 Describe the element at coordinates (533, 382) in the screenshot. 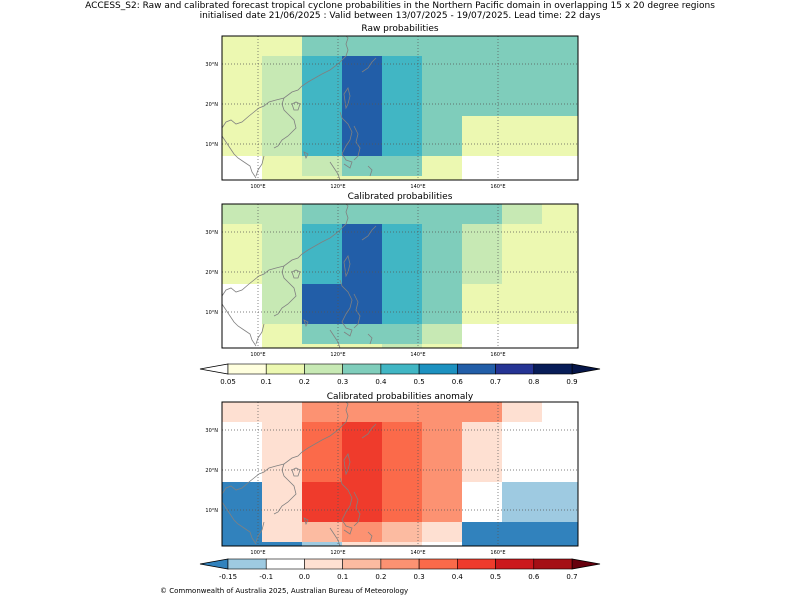

I see `colorbar-tick-label: 0.8` at that location.